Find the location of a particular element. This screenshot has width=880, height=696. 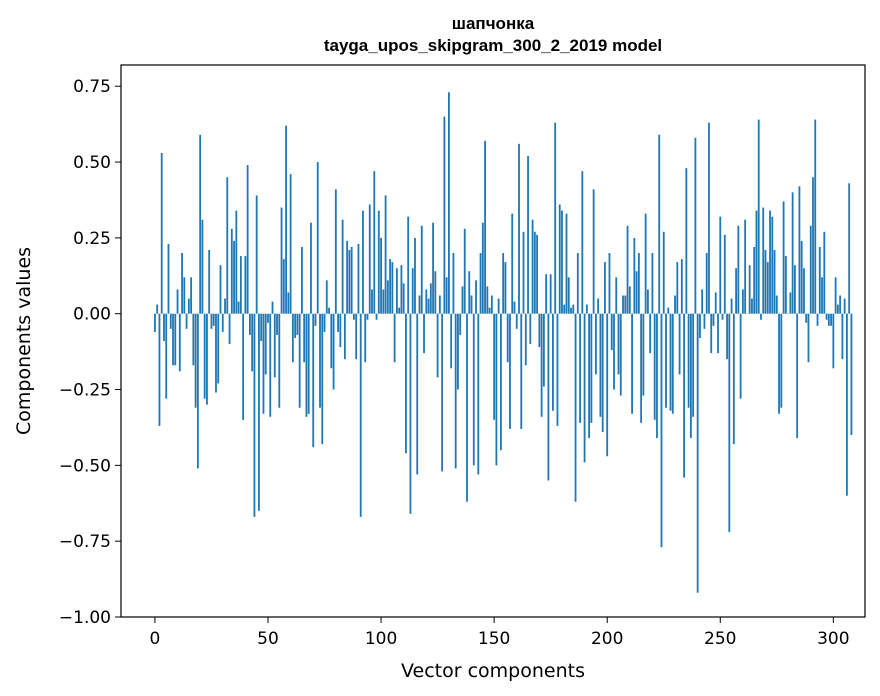

y-tick-label: 0.00 is located at coordinates (92, 315).